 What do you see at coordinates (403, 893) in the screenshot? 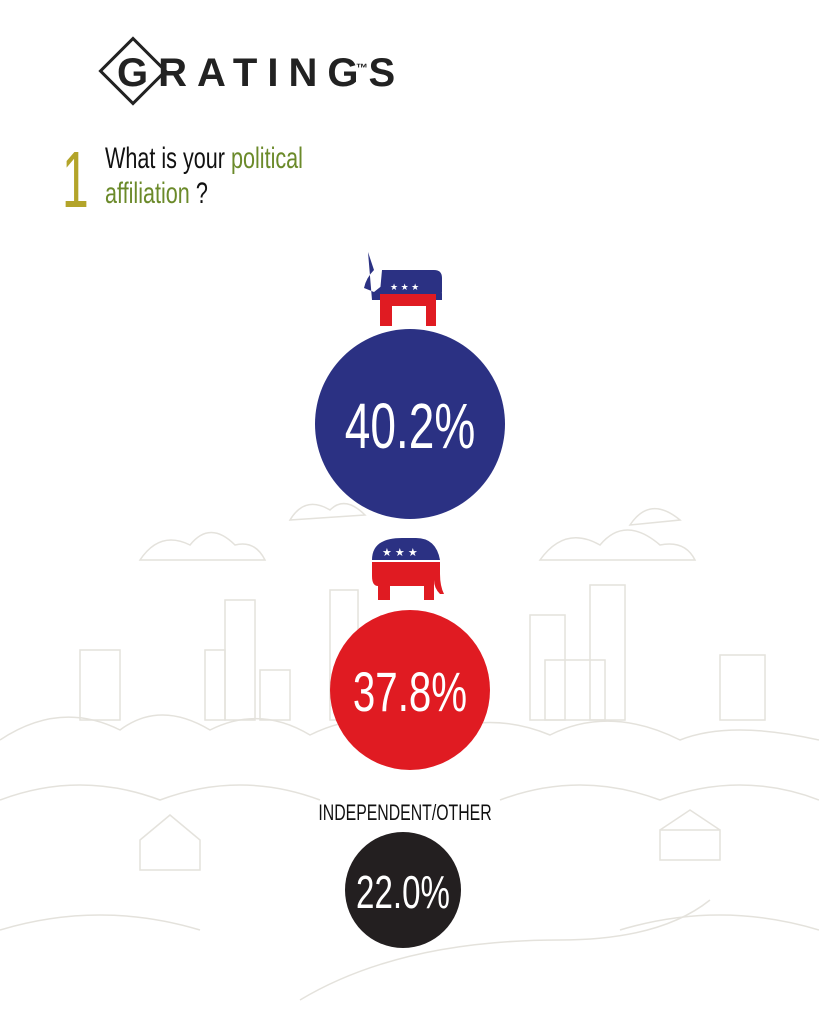
I see `result-value: 22.0%` at bounding box center [403, 893].